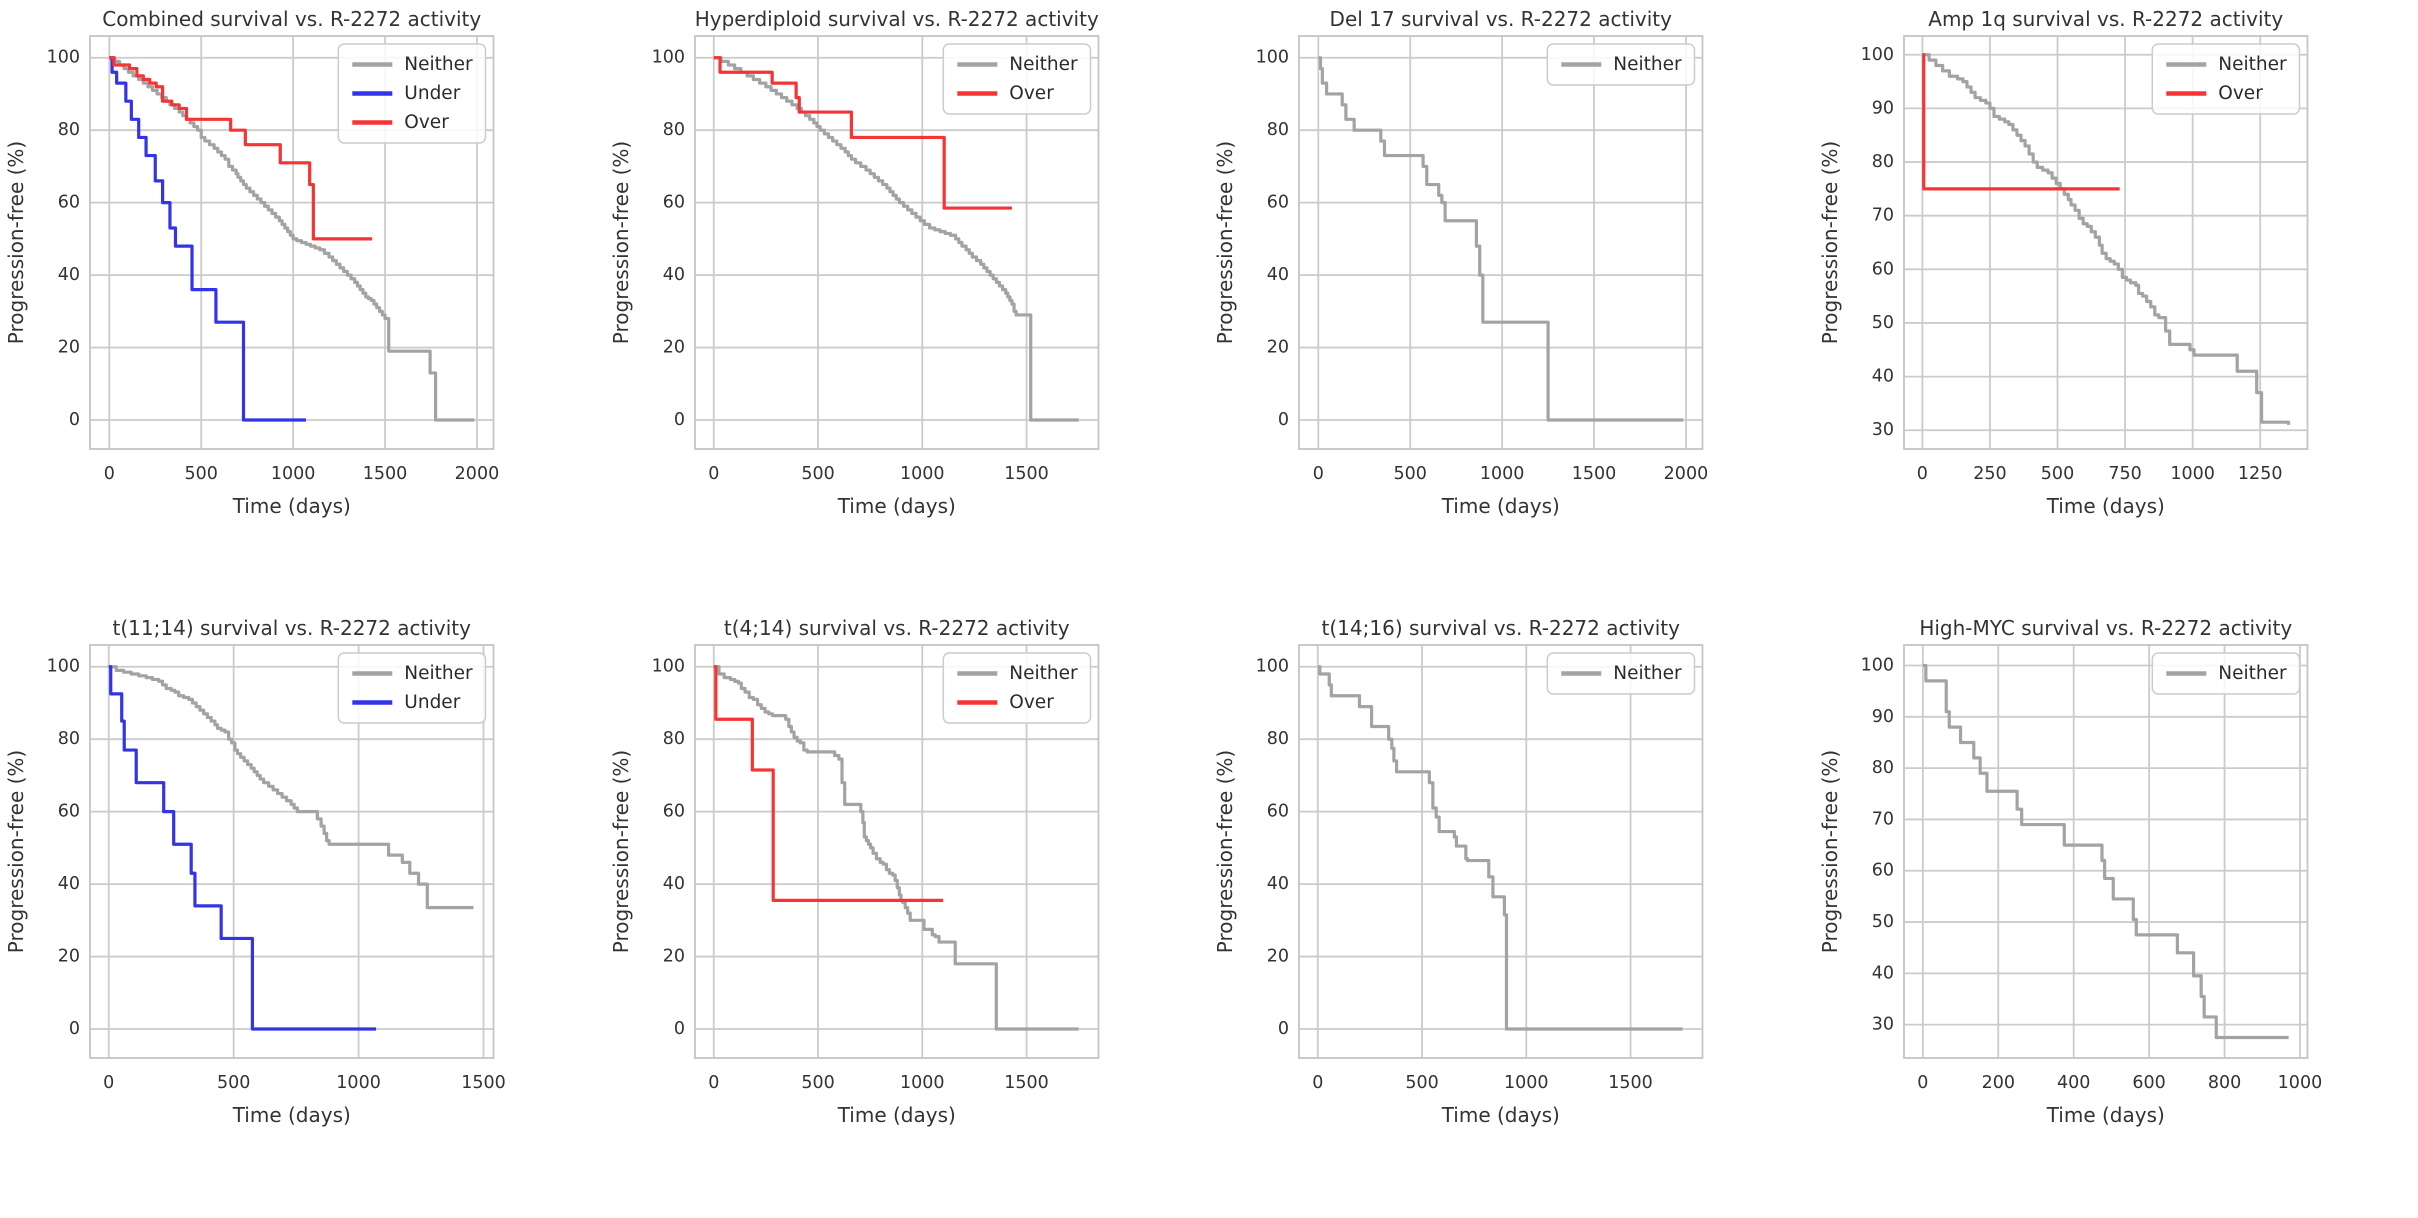 Image resolution: width=2418 pixels, height=1218 pixels. What do you see at coordinates (1501, 19) in the screenshot?
I see `chart-title: Del 17 survival vs. R-2272 activity` at bounding box center [1501, 19].